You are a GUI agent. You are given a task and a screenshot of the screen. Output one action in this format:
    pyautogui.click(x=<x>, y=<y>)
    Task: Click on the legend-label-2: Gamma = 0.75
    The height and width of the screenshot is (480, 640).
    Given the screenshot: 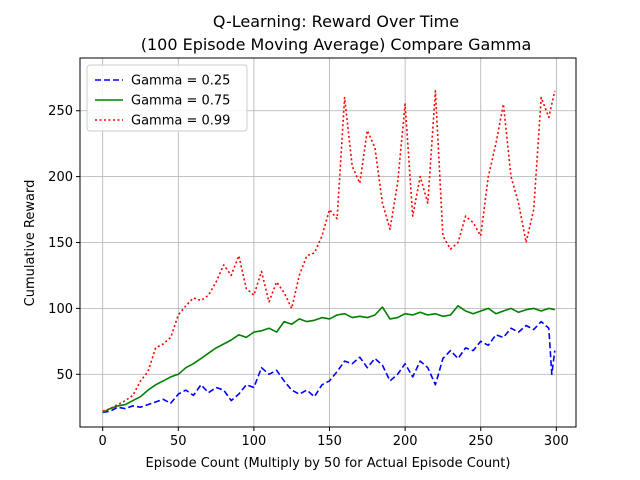 What is the action you would take?
    pyautogui.click(x=180, y=101)
    